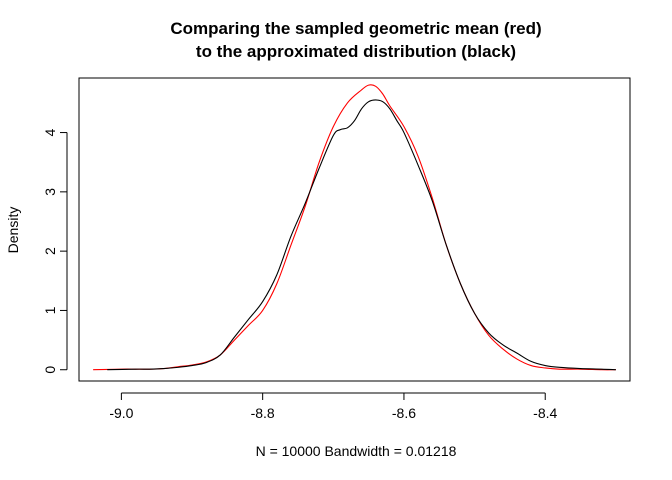  I want to click on x-tick-label: -9.0, so click(121, 413).